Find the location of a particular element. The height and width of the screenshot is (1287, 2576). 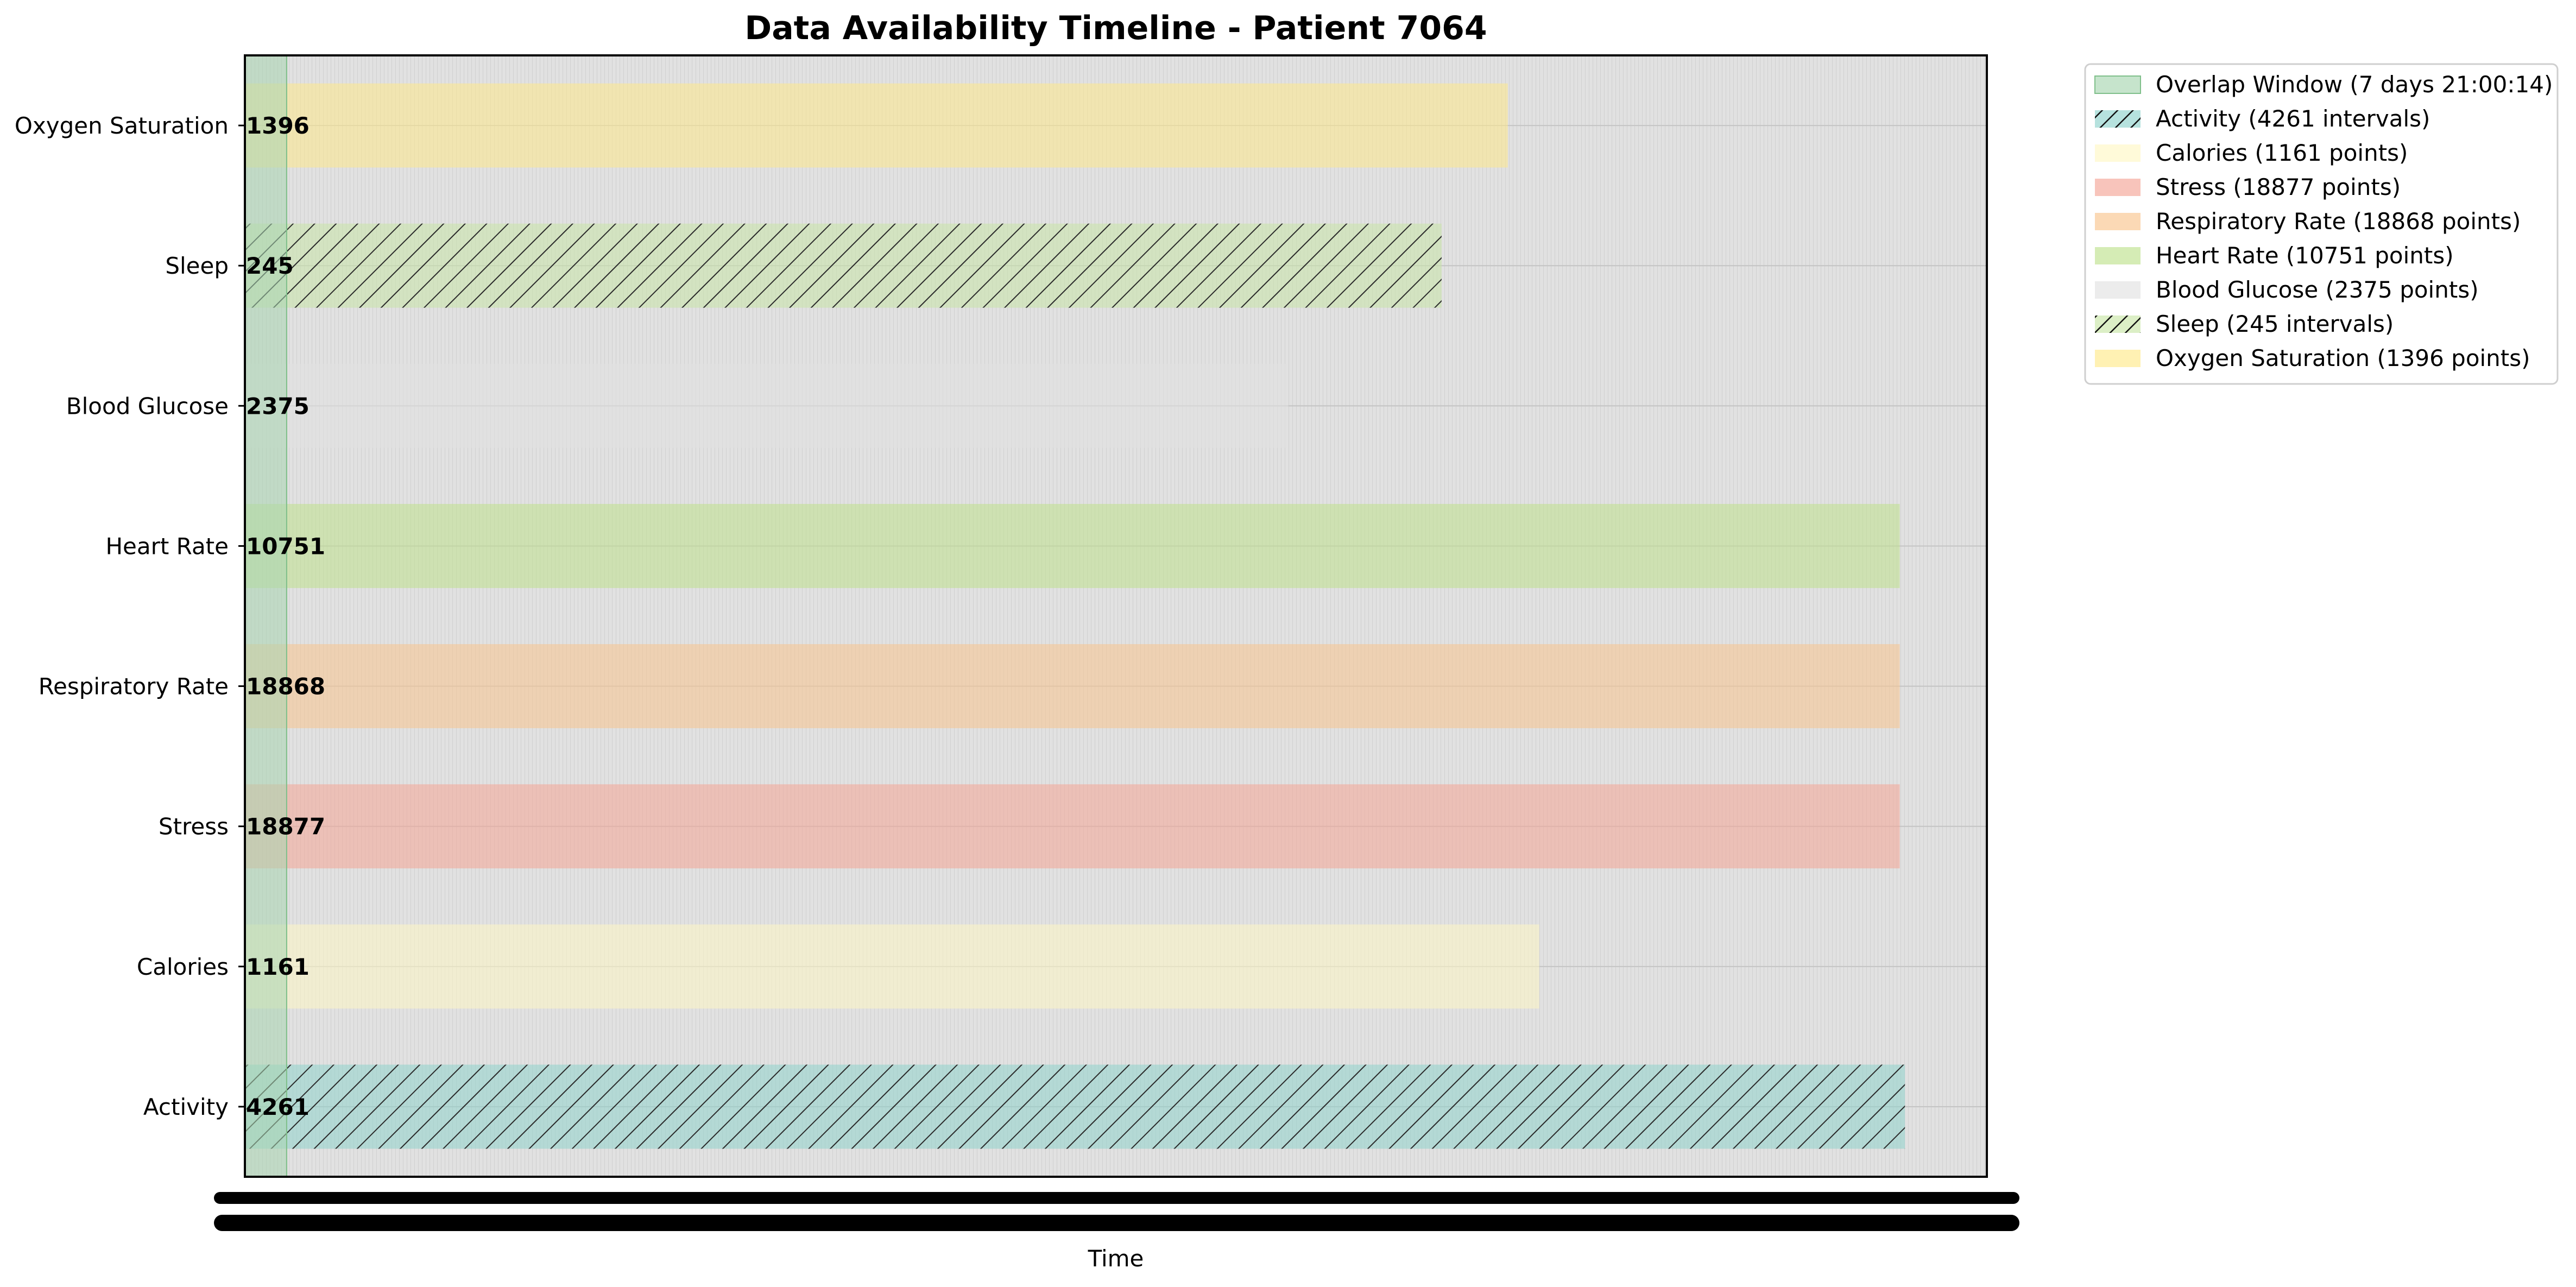

x-axis-tick-labels is located at coordinates (1116, 1211).